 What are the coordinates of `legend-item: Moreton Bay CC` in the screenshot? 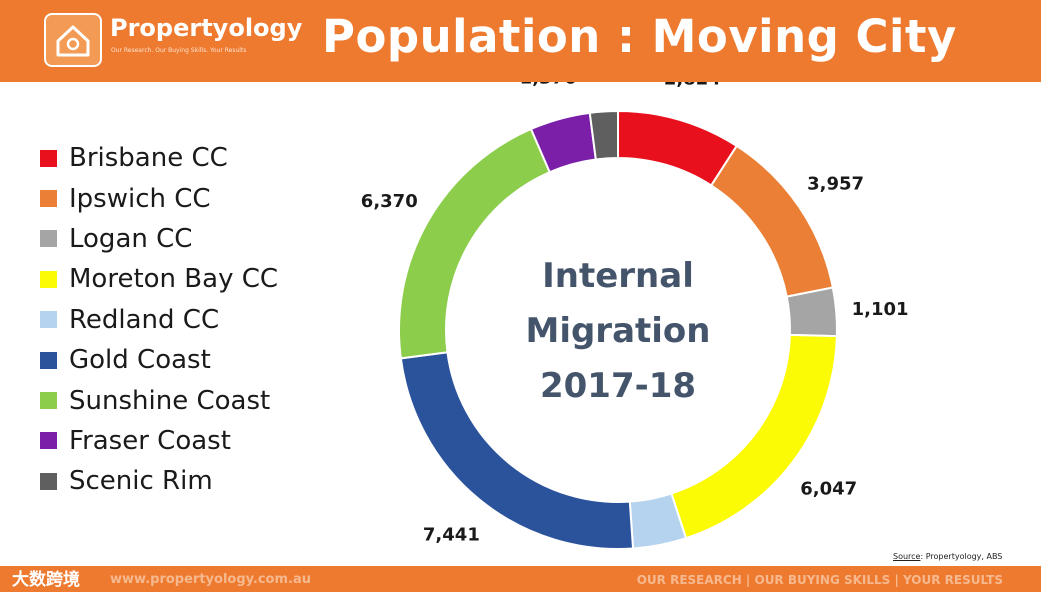 It's located at (159, 279).